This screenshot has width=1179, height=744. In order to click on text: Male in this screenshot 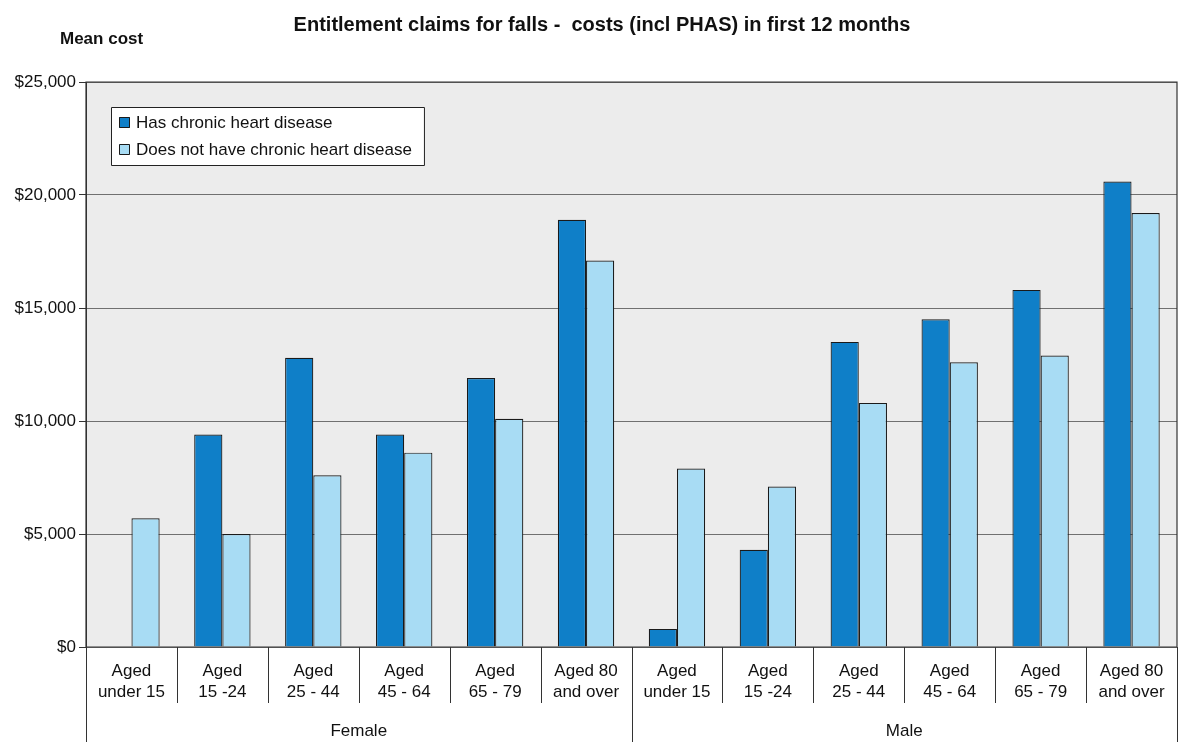, I will do `click(904, 730)`.